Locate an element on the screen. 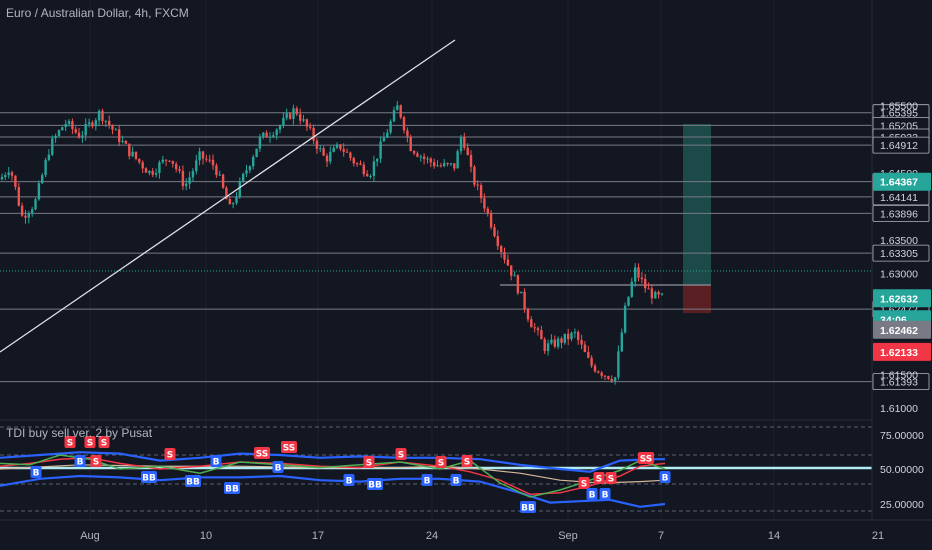  signal-marker-label: B is located at coordinates (427, 482).